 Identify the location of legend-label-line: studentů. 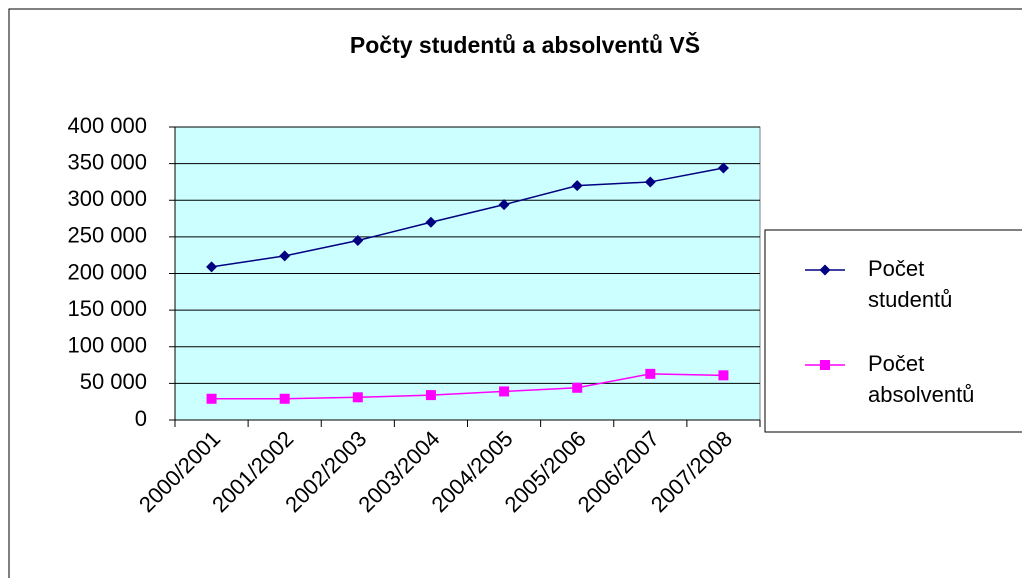
(910, 299).